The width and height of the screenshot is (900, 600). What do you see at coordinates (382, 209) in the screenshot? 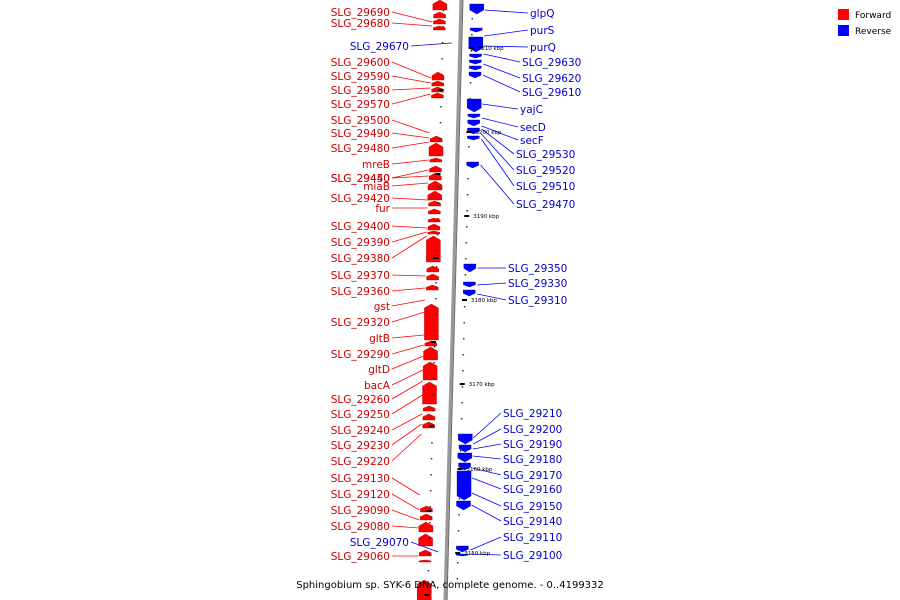
I see `forward-gene-label-14: fur` at bounding box center [382, 209].